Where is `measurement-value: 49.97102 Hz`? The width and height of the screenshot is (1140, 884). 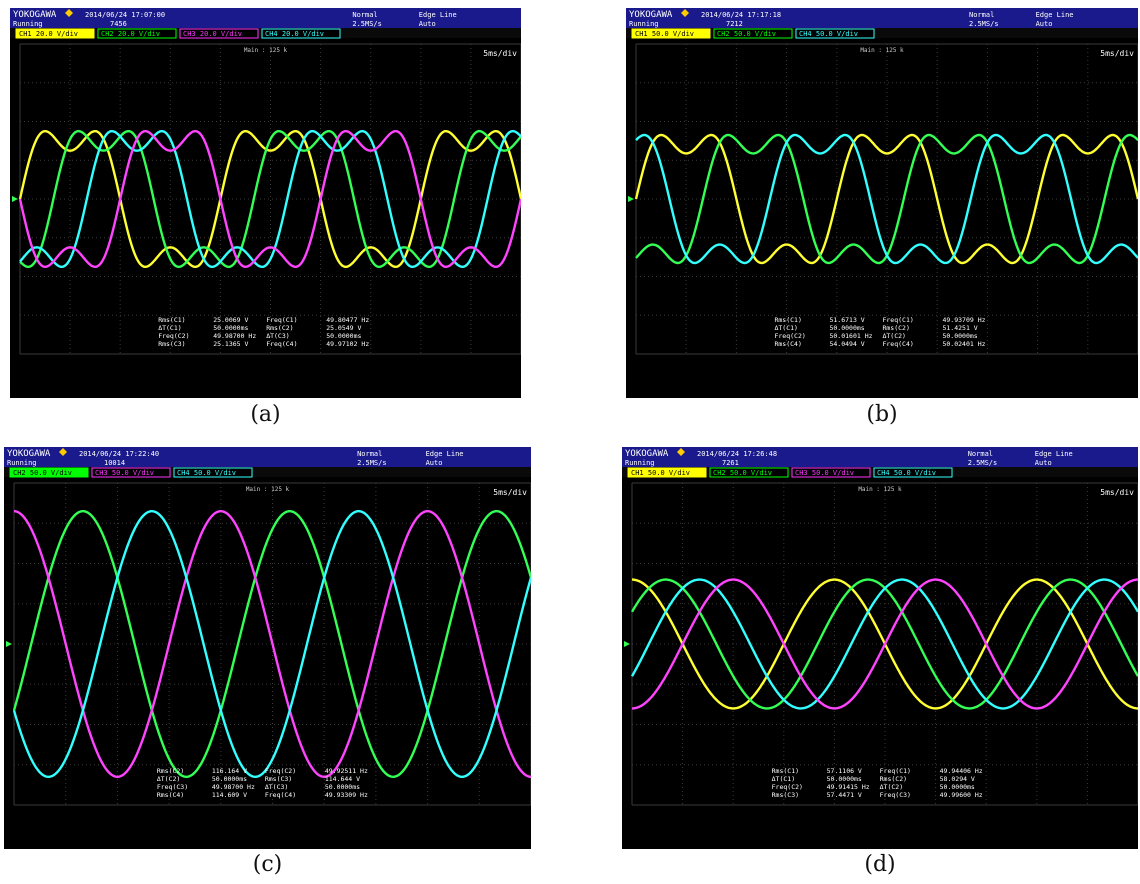 measurement-value: 49.97102 Hz is located at coordinates (347, 344).